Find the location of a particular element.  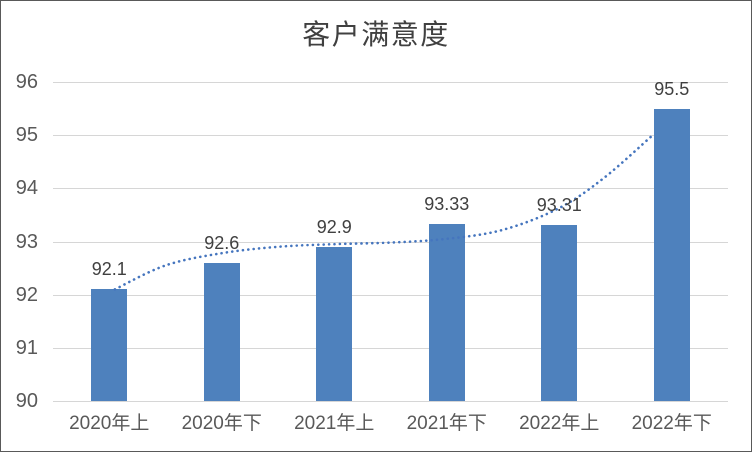

y-tick-label: 96 is located at coordinates (26, 82).